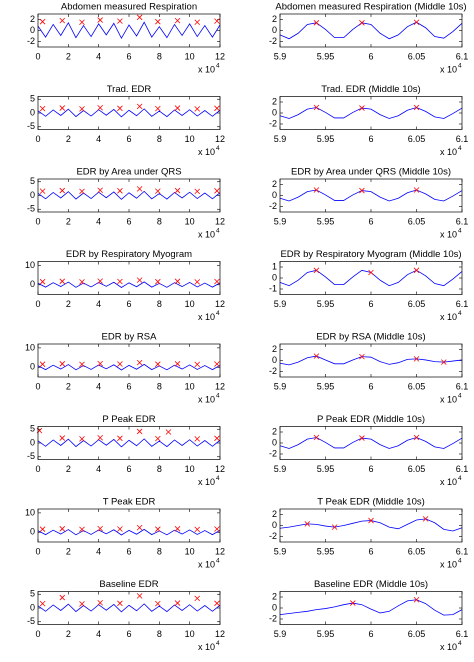  Describe the element at coordinates (371, 419) in the screenshot. I see `plot-title: P Peak EDR (Middle 10s)` at that location.